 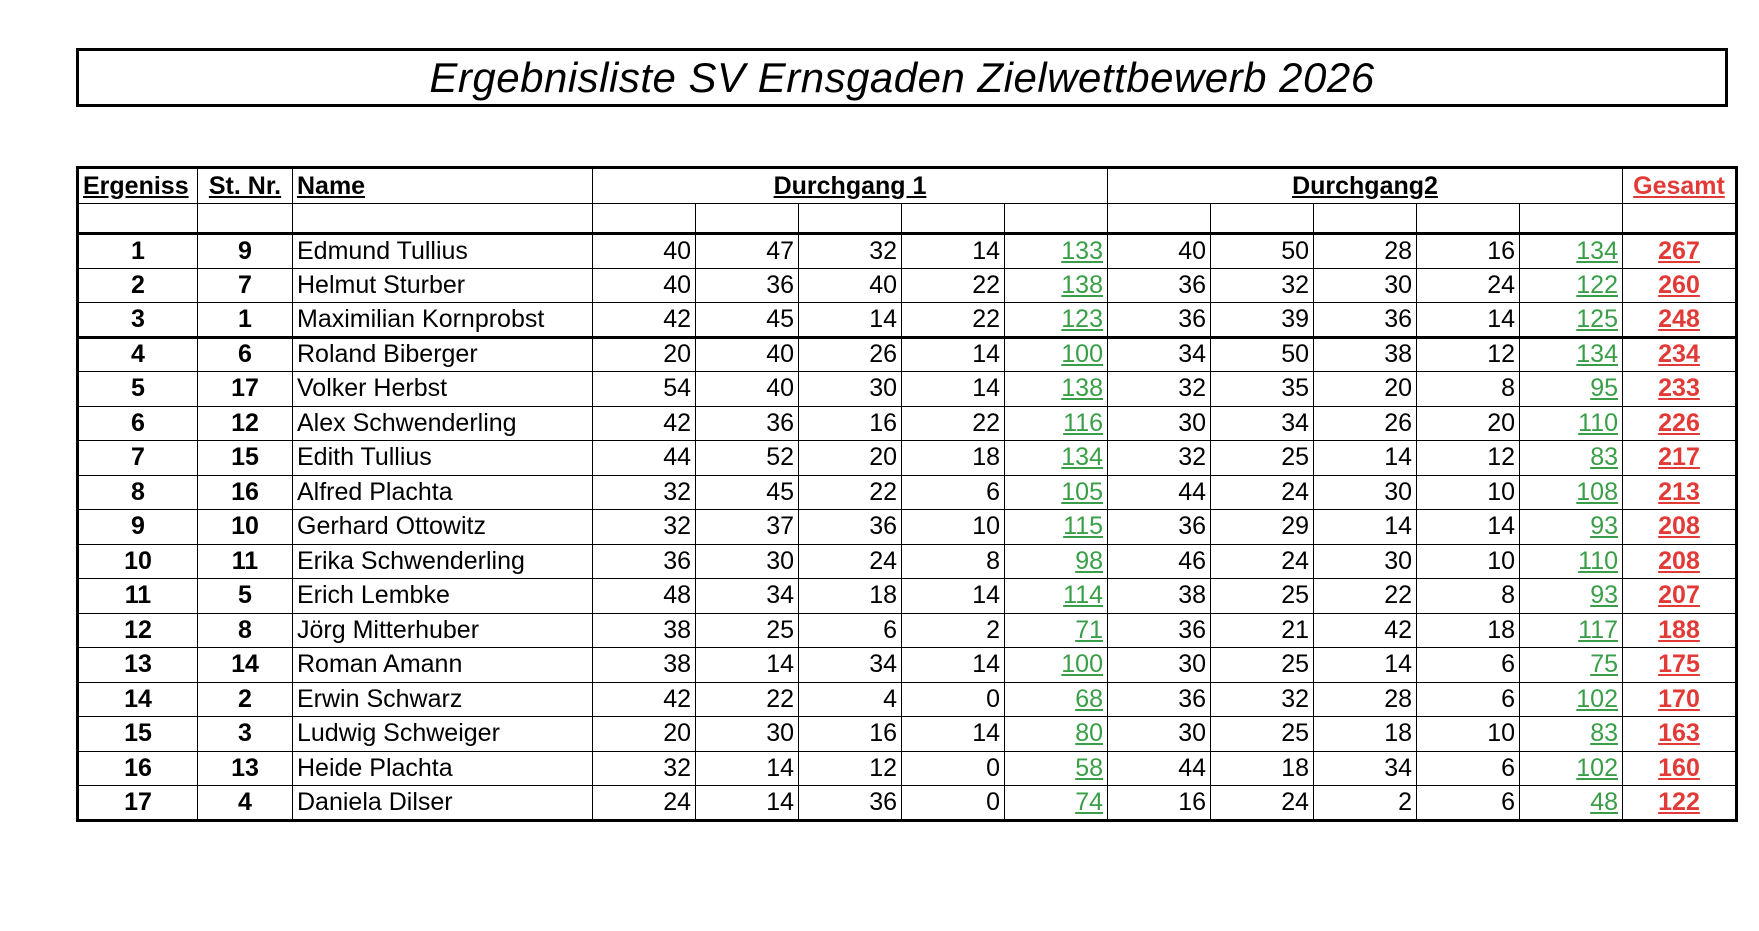 What do you see at coordinates (850, 285) in the screenshot?
I see `round1-score-cell: 40` at bounding box center [850, 285].